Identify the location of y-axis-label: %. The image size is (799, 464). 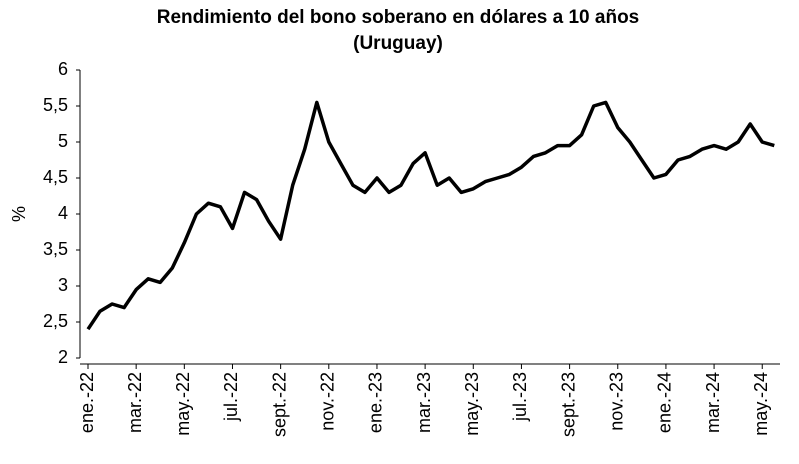
(19, 214).